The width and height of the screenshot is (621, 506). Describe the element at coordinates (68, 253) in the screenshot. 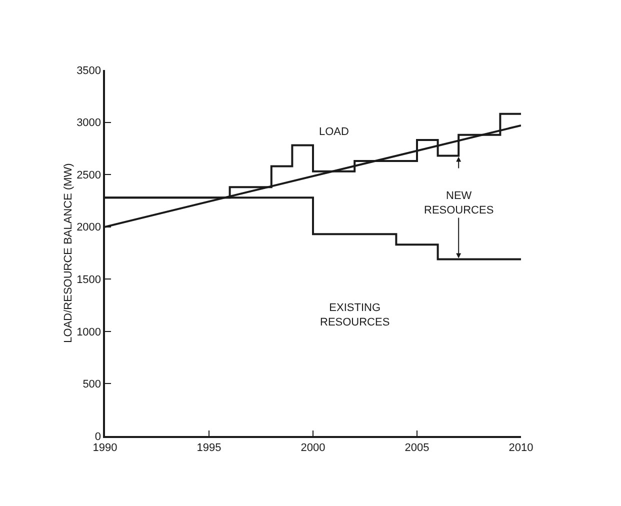

I see `y-axis-title: LOAD/RESOURCE BALANCE (MW)` at that location.